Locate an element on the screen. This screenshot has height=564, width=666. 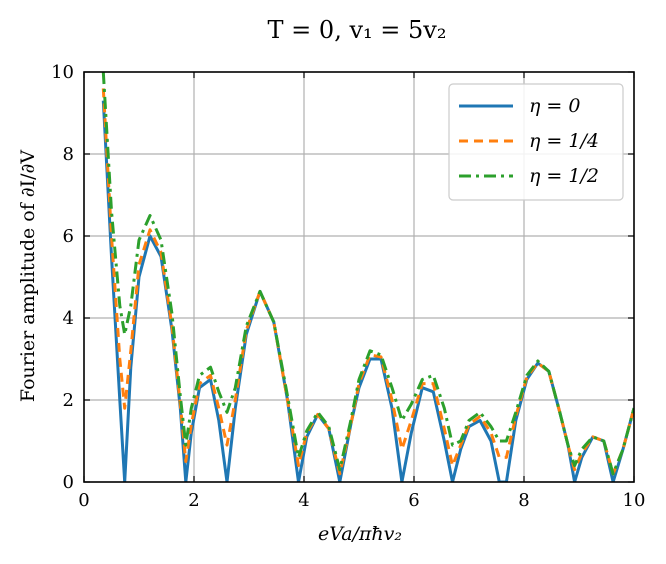
y-tick-label: 8 is located at coordinates (68, 154).